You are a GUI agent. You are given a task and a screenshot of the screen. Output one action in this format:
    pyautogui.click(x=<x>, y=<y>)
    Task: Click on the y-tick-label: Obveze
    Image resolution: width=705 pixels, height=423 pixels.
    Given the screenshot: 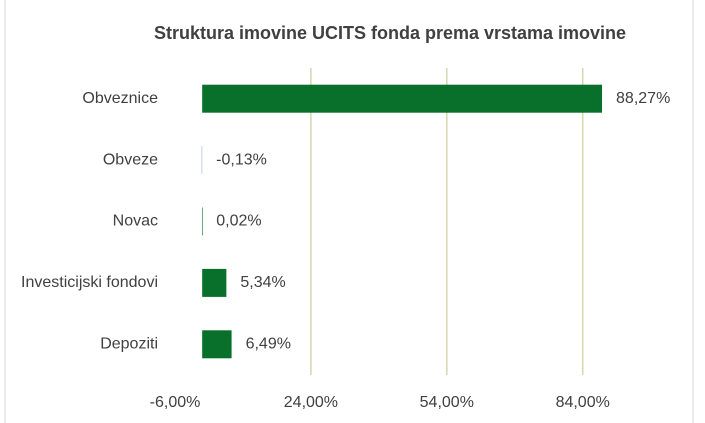 What is the action you would take?
    pyautogui.click(x=130, y=159)
    